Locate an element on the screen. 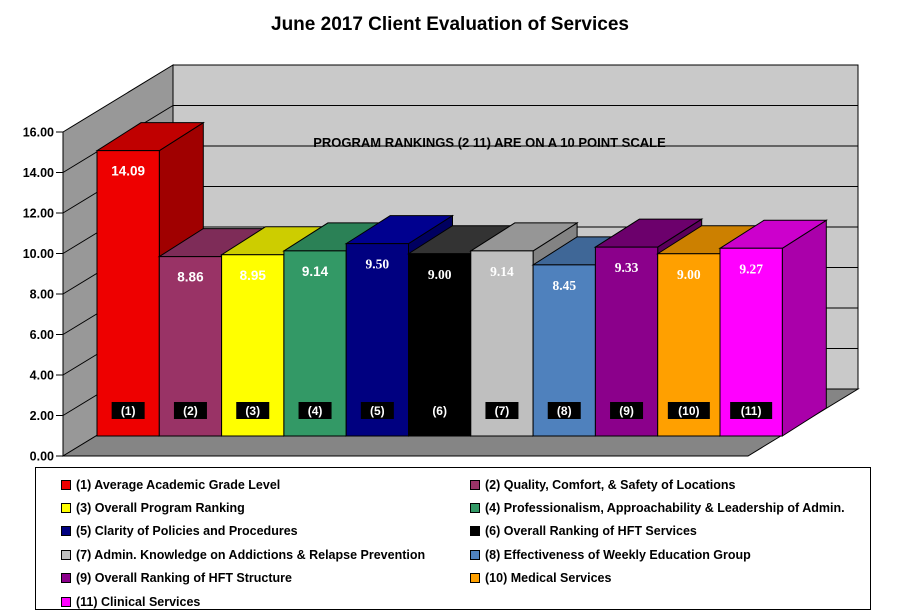  category-label: (1) is located at coordinates (128, 411).